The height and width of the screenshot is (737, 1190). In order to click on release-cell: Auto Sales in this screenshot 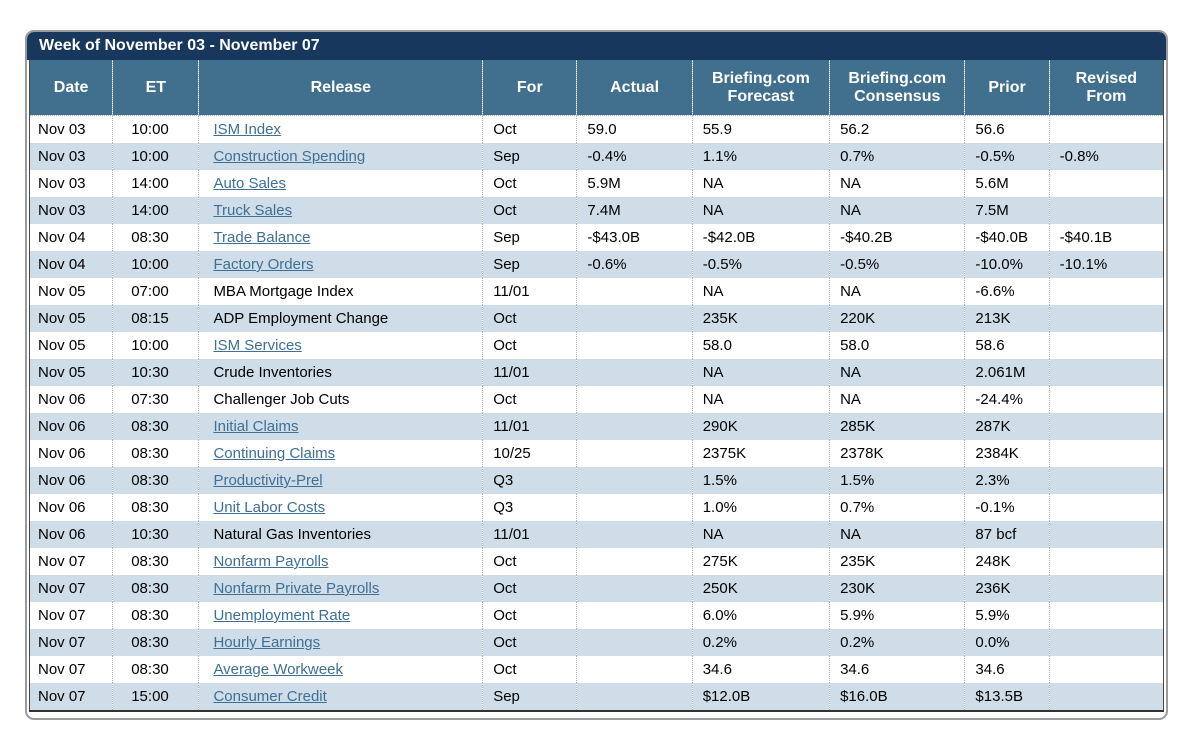, I will do `click(340, 183)`.